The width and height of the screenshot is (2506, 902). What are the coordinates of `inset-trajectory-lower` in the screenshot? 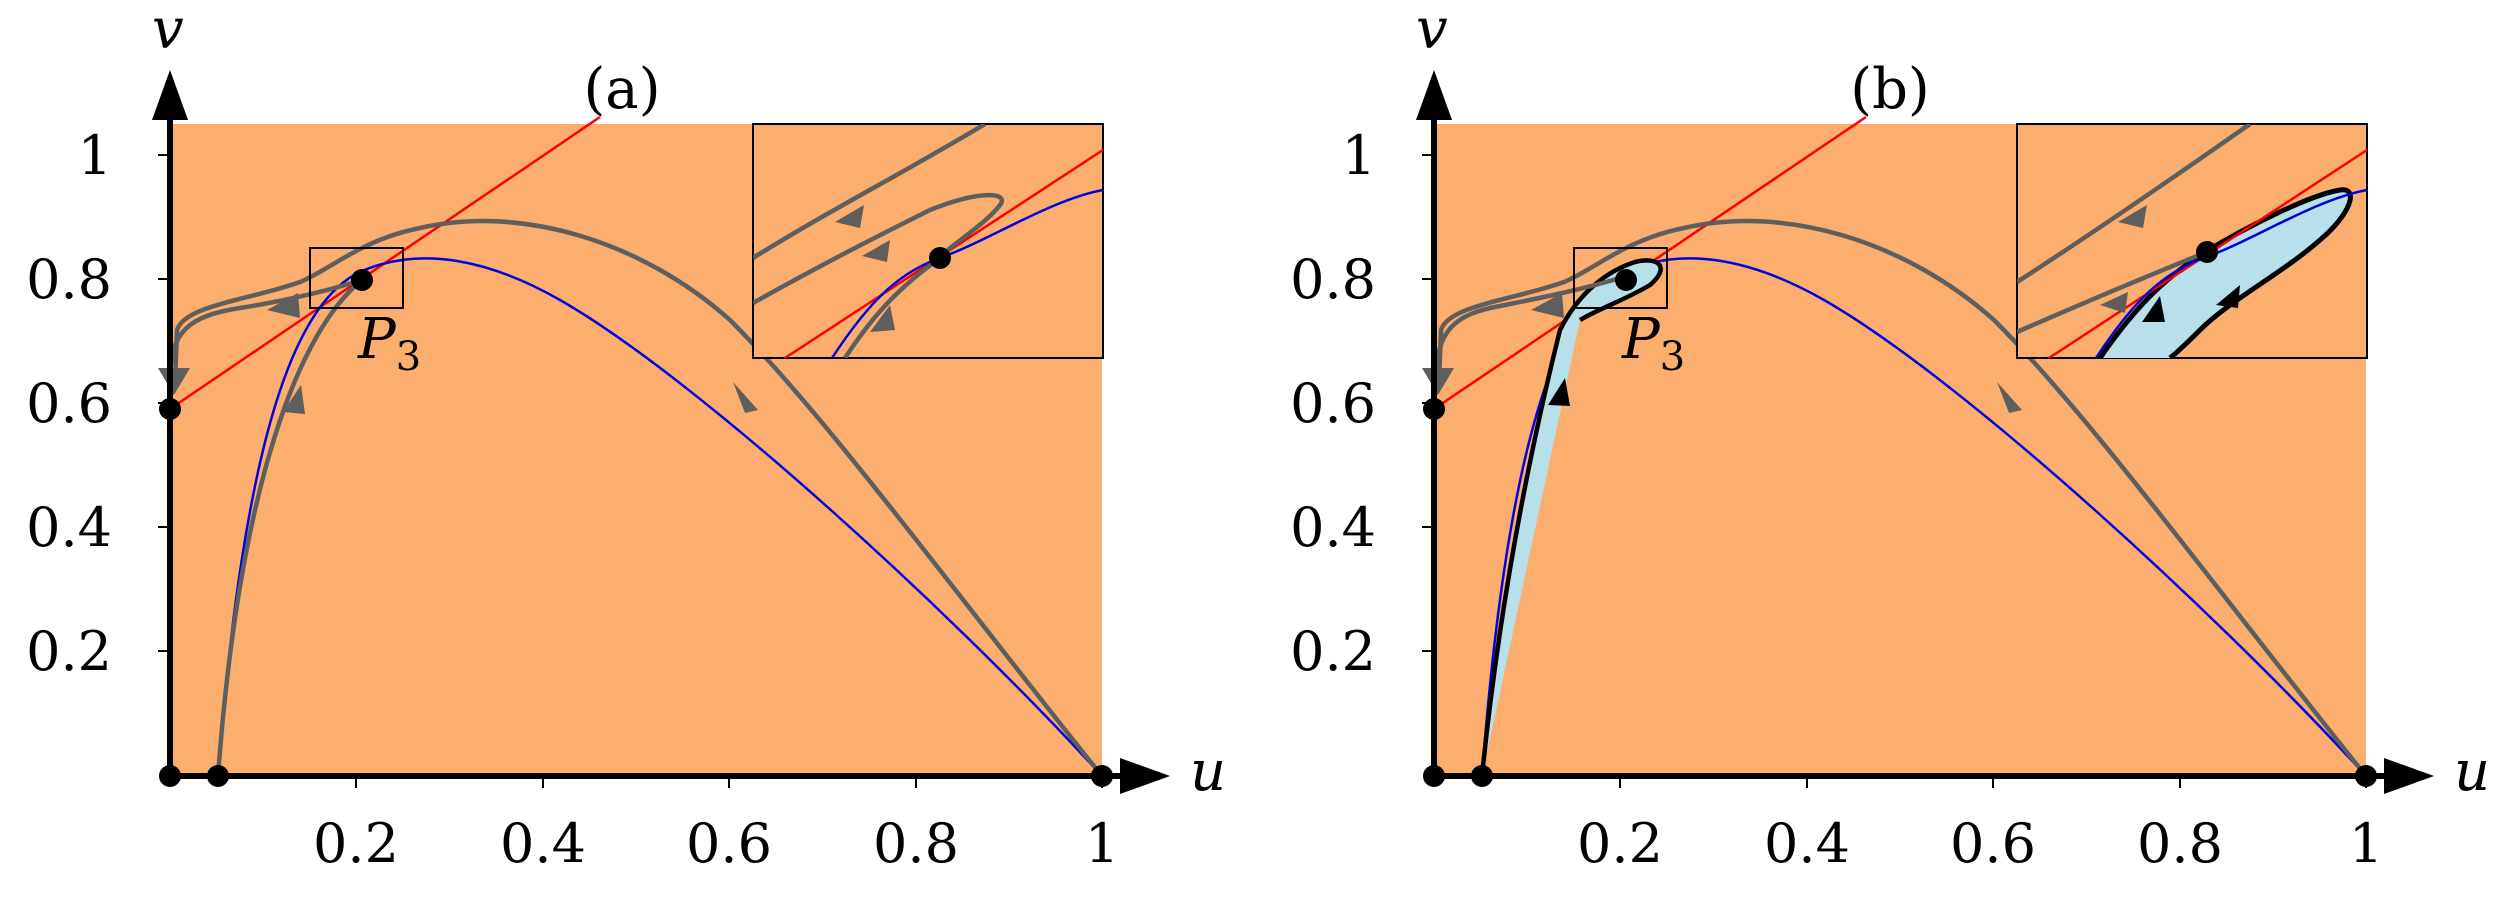 It's located at (892, 307).